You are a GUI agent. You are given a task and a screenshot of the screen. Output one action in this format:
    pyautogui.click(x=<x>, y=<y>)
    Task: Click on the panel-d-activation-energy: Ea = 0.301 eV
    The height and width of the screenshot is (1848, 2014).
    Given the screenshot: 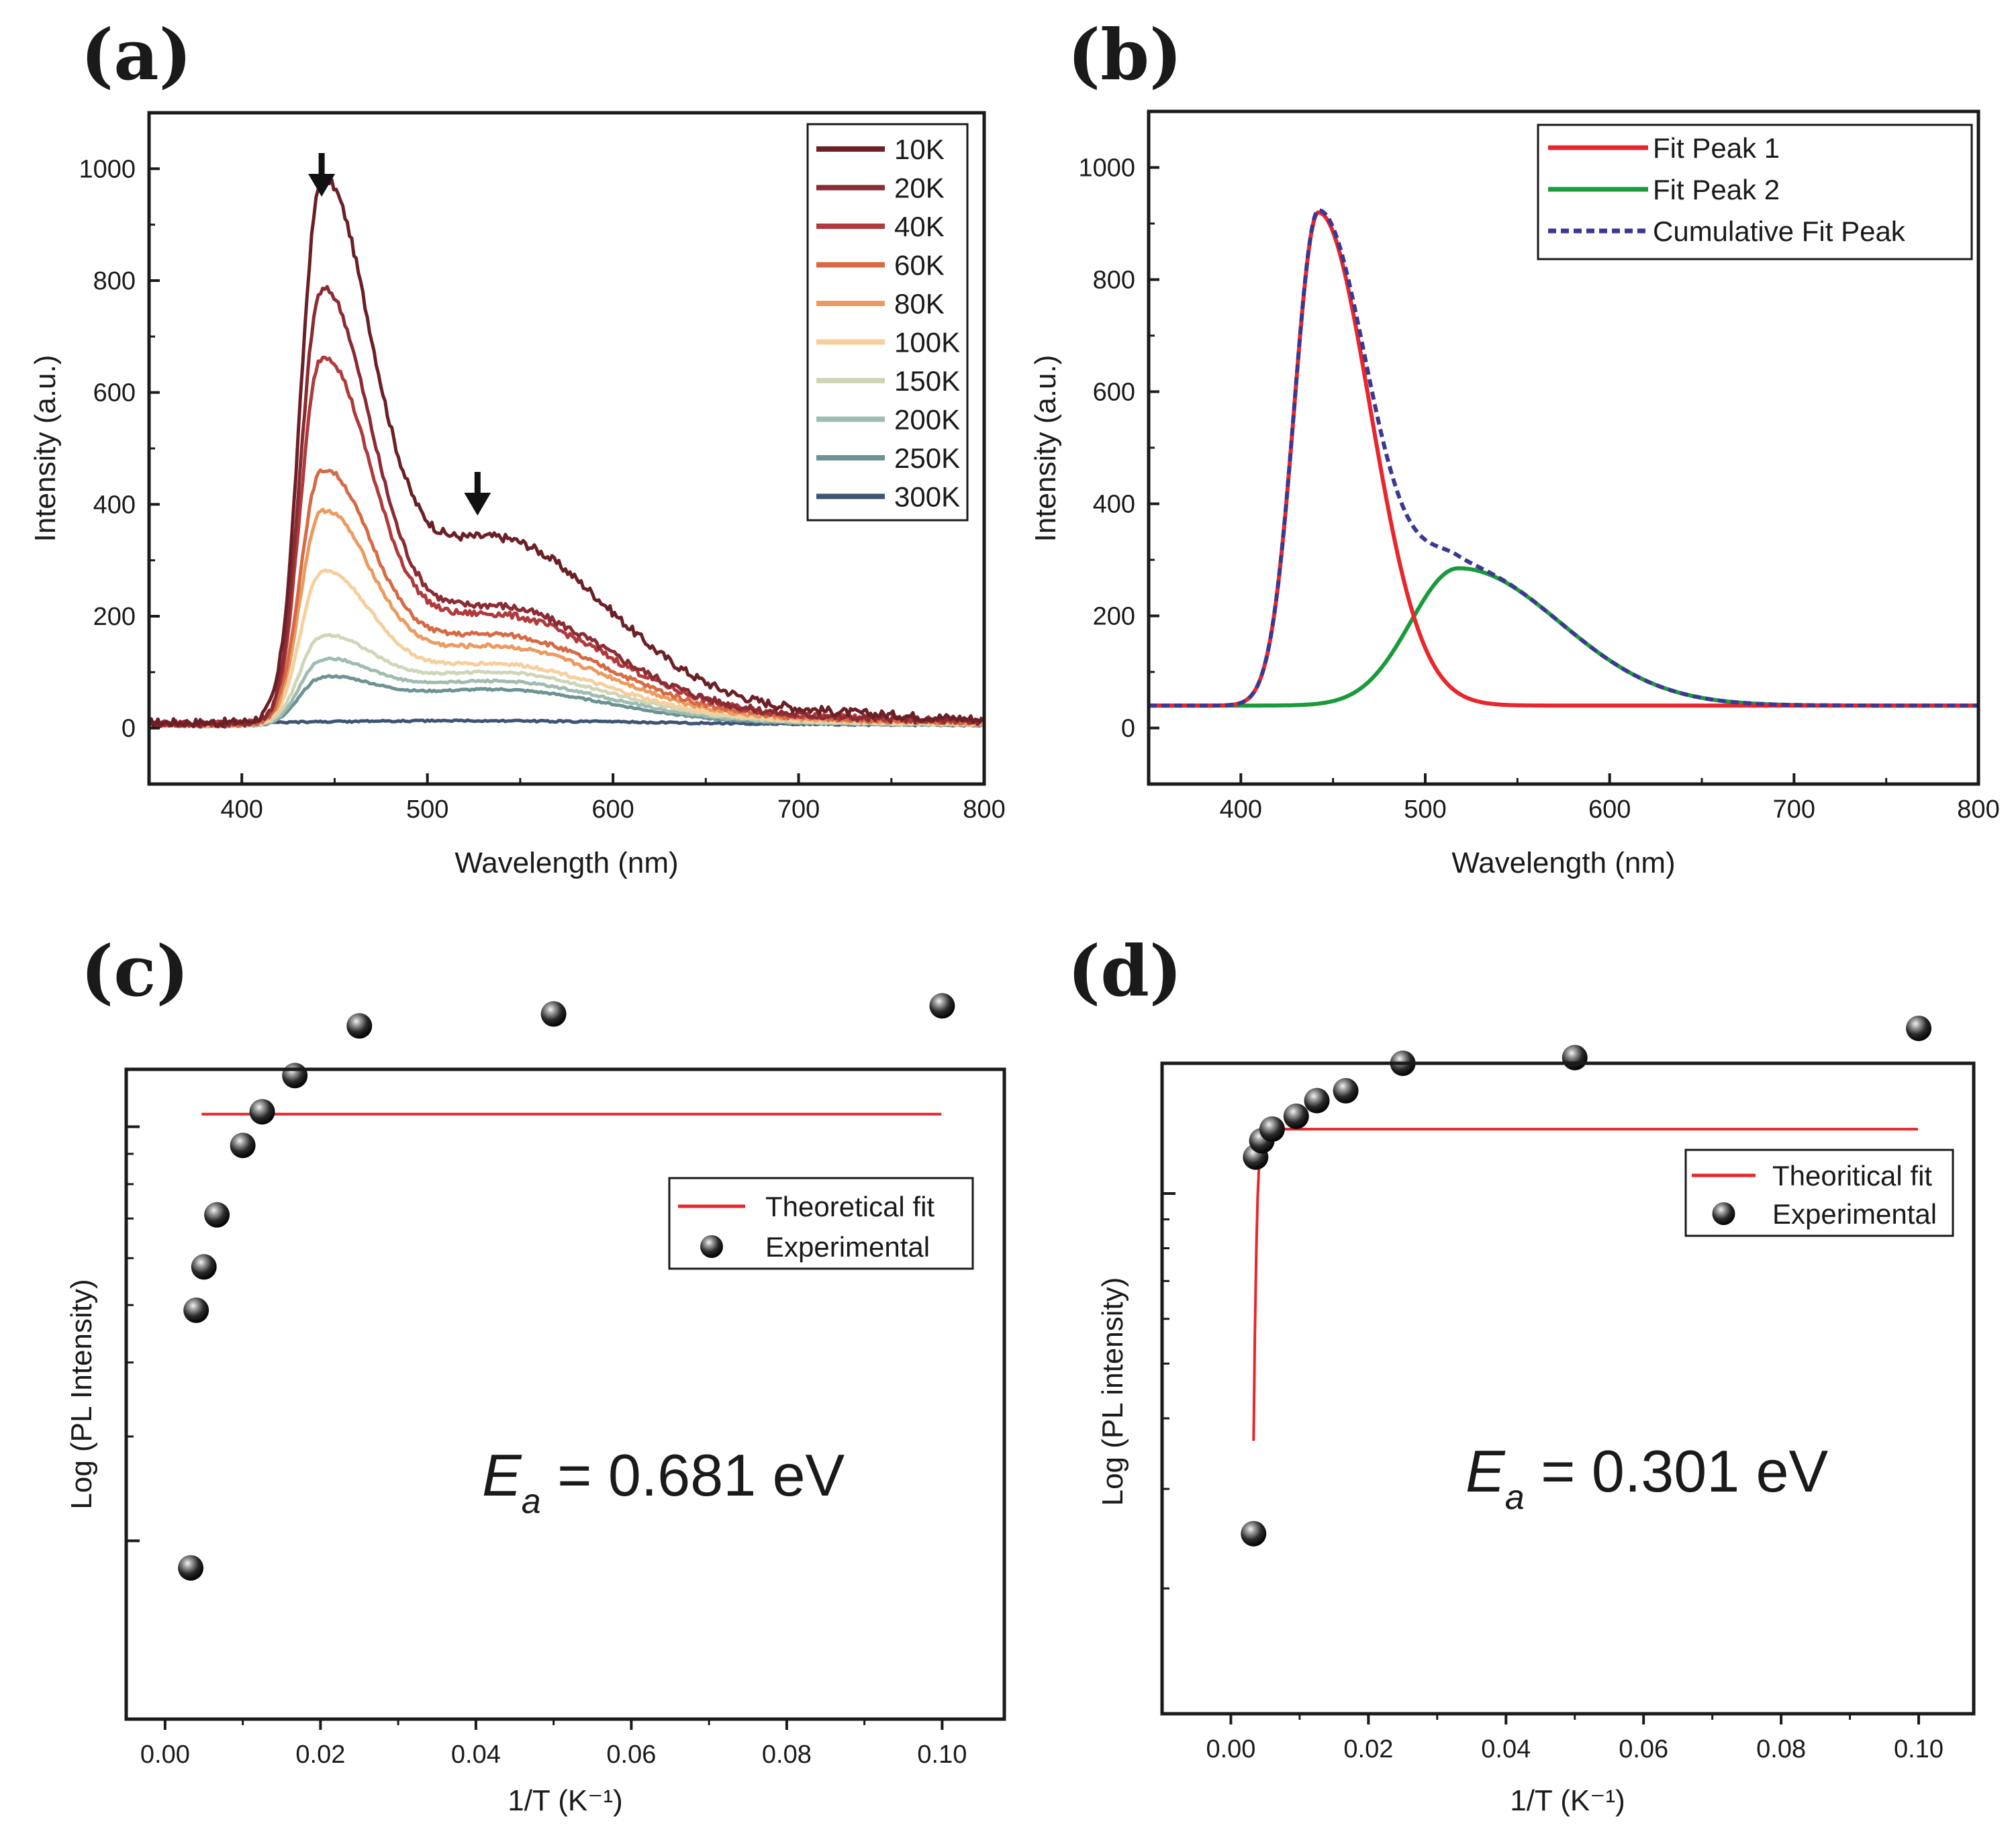 What is the action you would take?
    pyautogui.click(x=1648, y=1478)
    